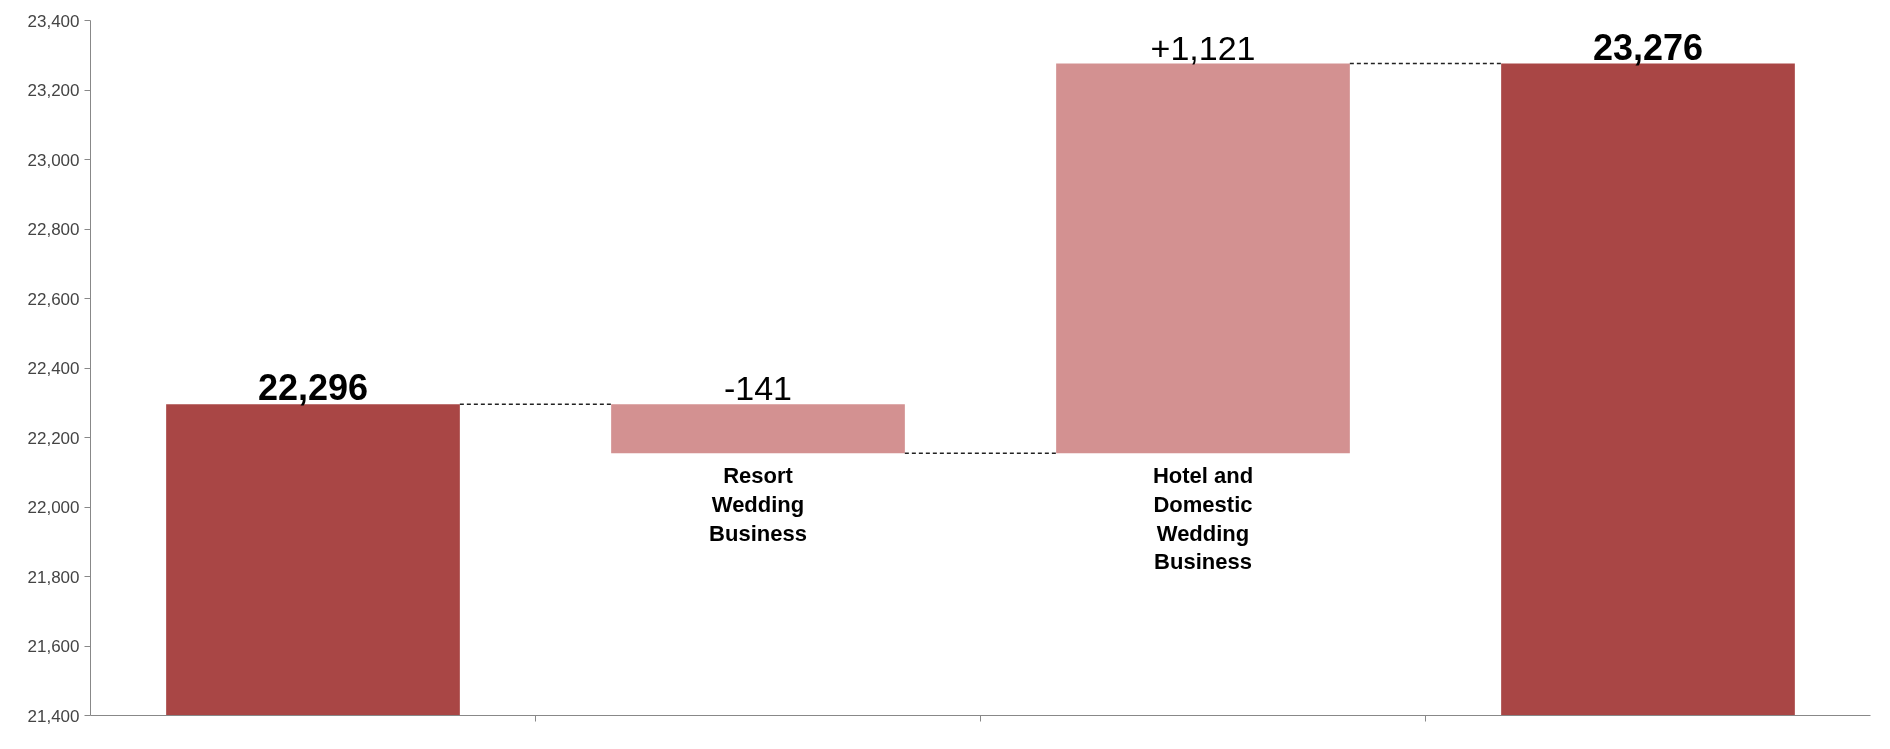 The width and height of the screenshot is (1890, 749). I want to click on x-tick-label: Hotel and Domestic Wedding Business, so click(1203, 519).